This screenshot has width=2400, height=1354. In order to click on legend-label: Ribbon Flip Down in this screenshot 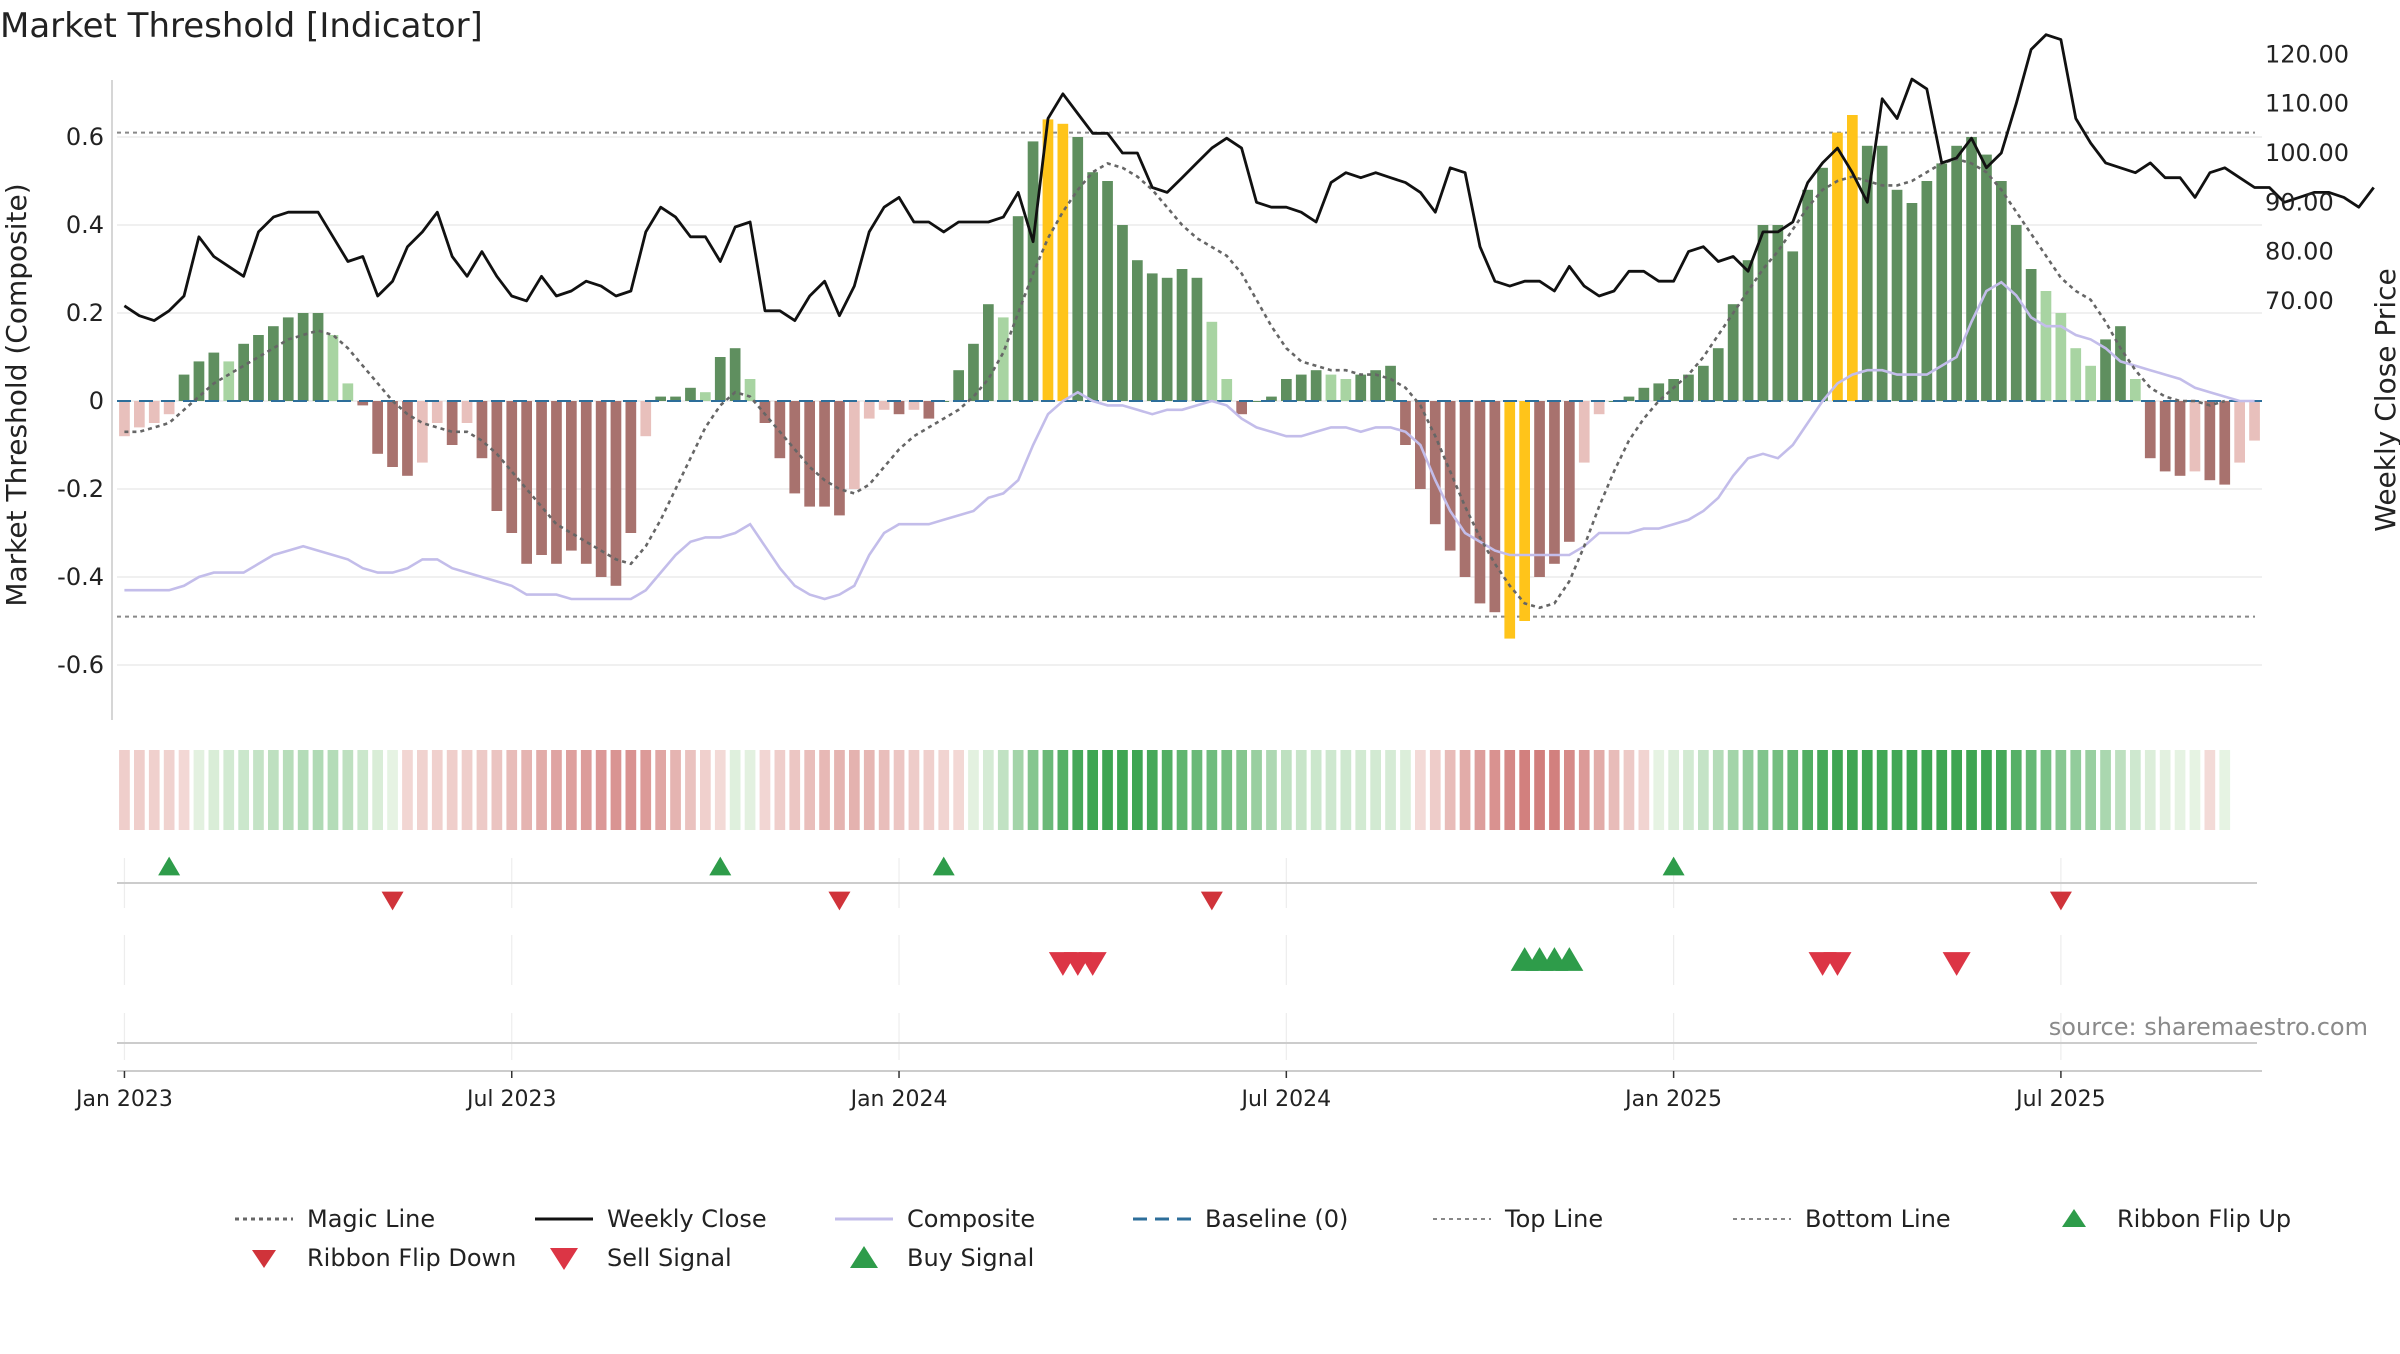, I will do `click(411, 1258)`.